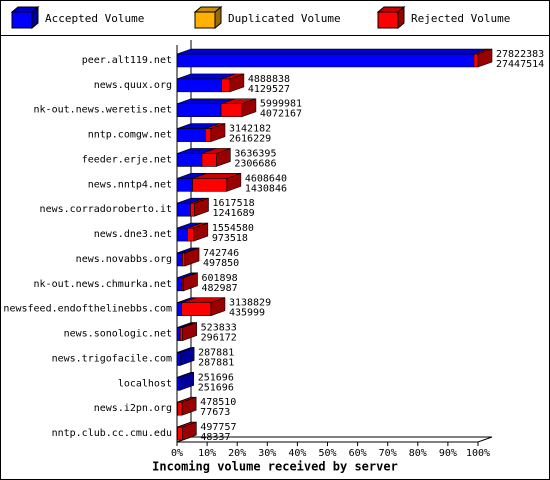 This screenshot has width=550, height=480. I want to click on total-label: 4608640, so click(266, 178).